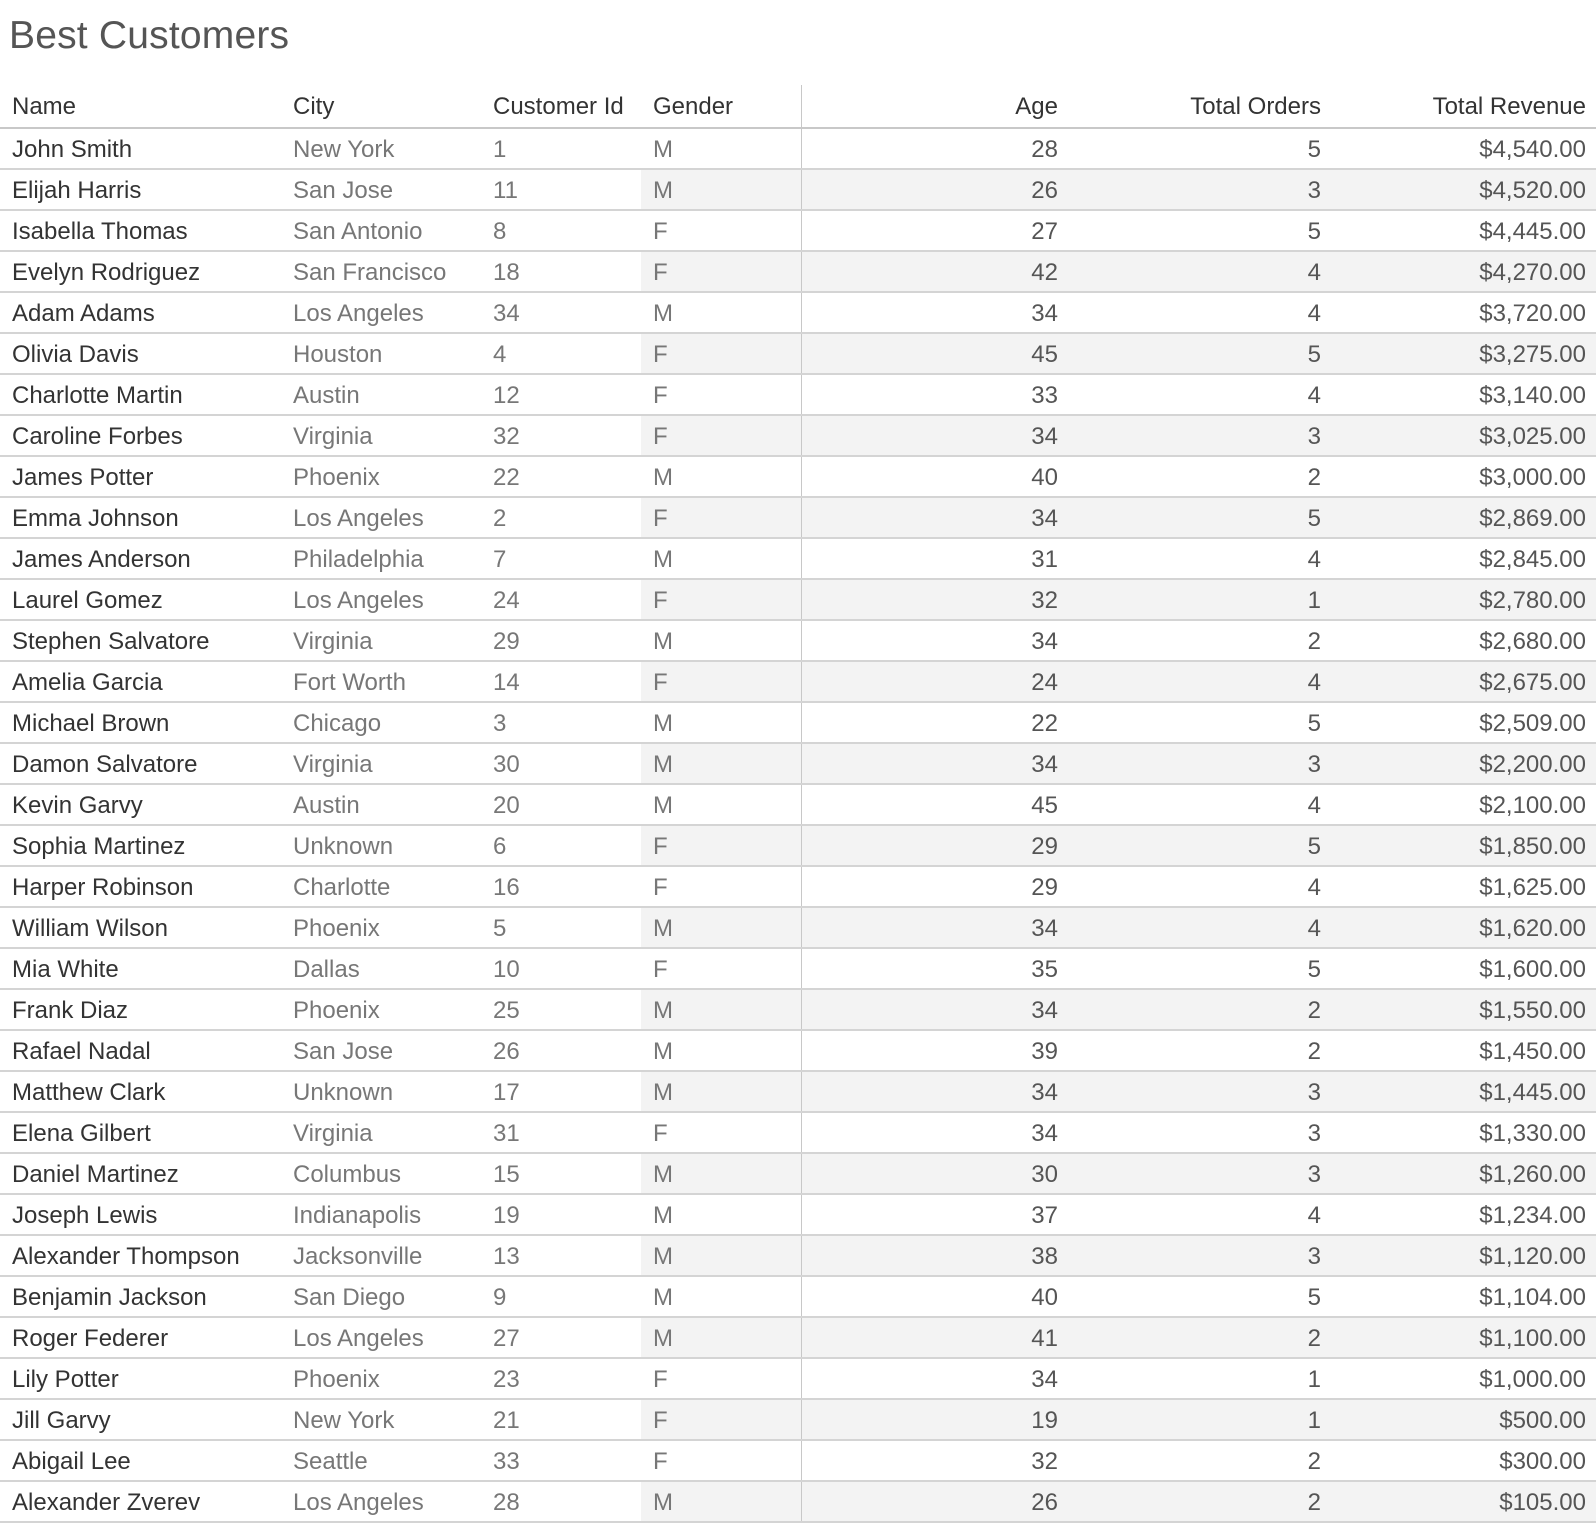 The width and height of the screenshot is (1596, 1523). I want to click on cell-total-revenue: $1,550.00, so click(1532, 1010).